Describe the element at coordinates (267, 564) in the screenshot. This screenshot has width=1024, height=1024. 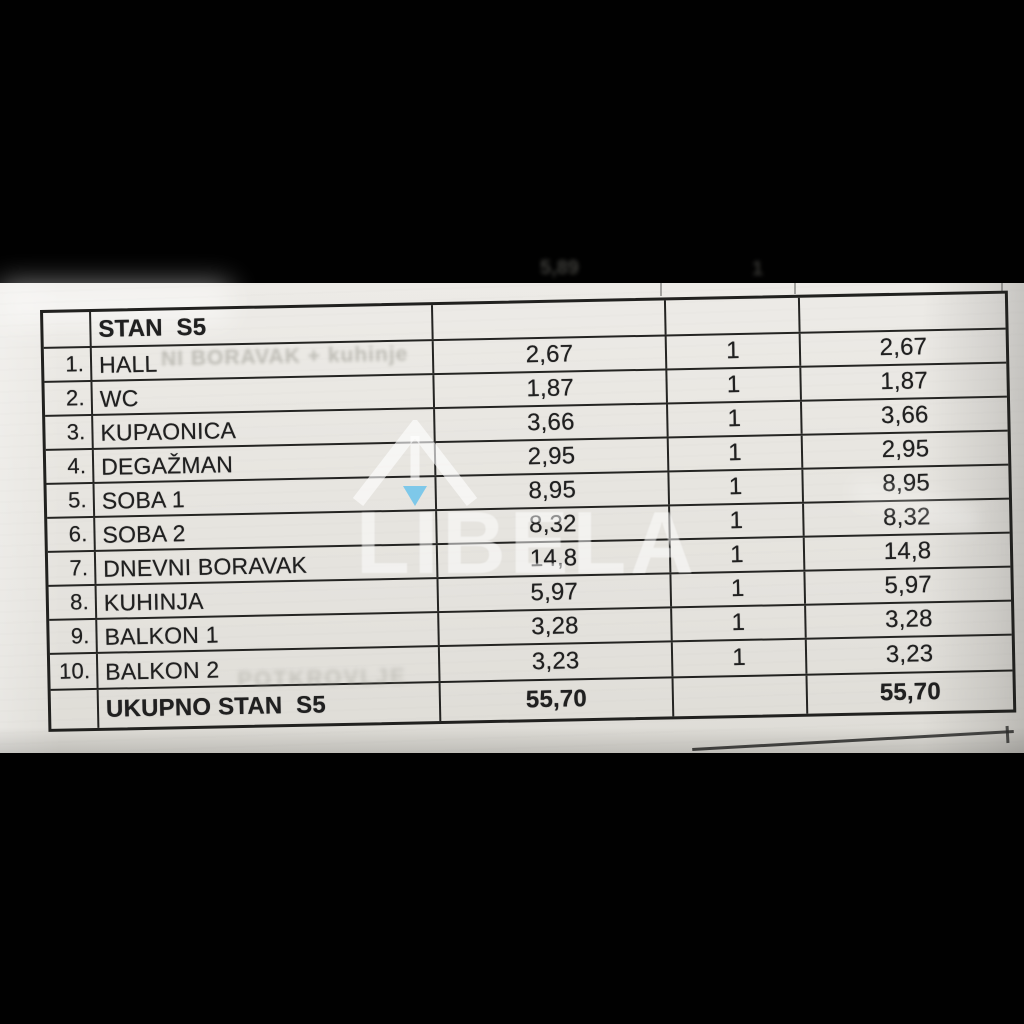
I see `room-name-cell: DNEVNI BORAVAK` at that location.